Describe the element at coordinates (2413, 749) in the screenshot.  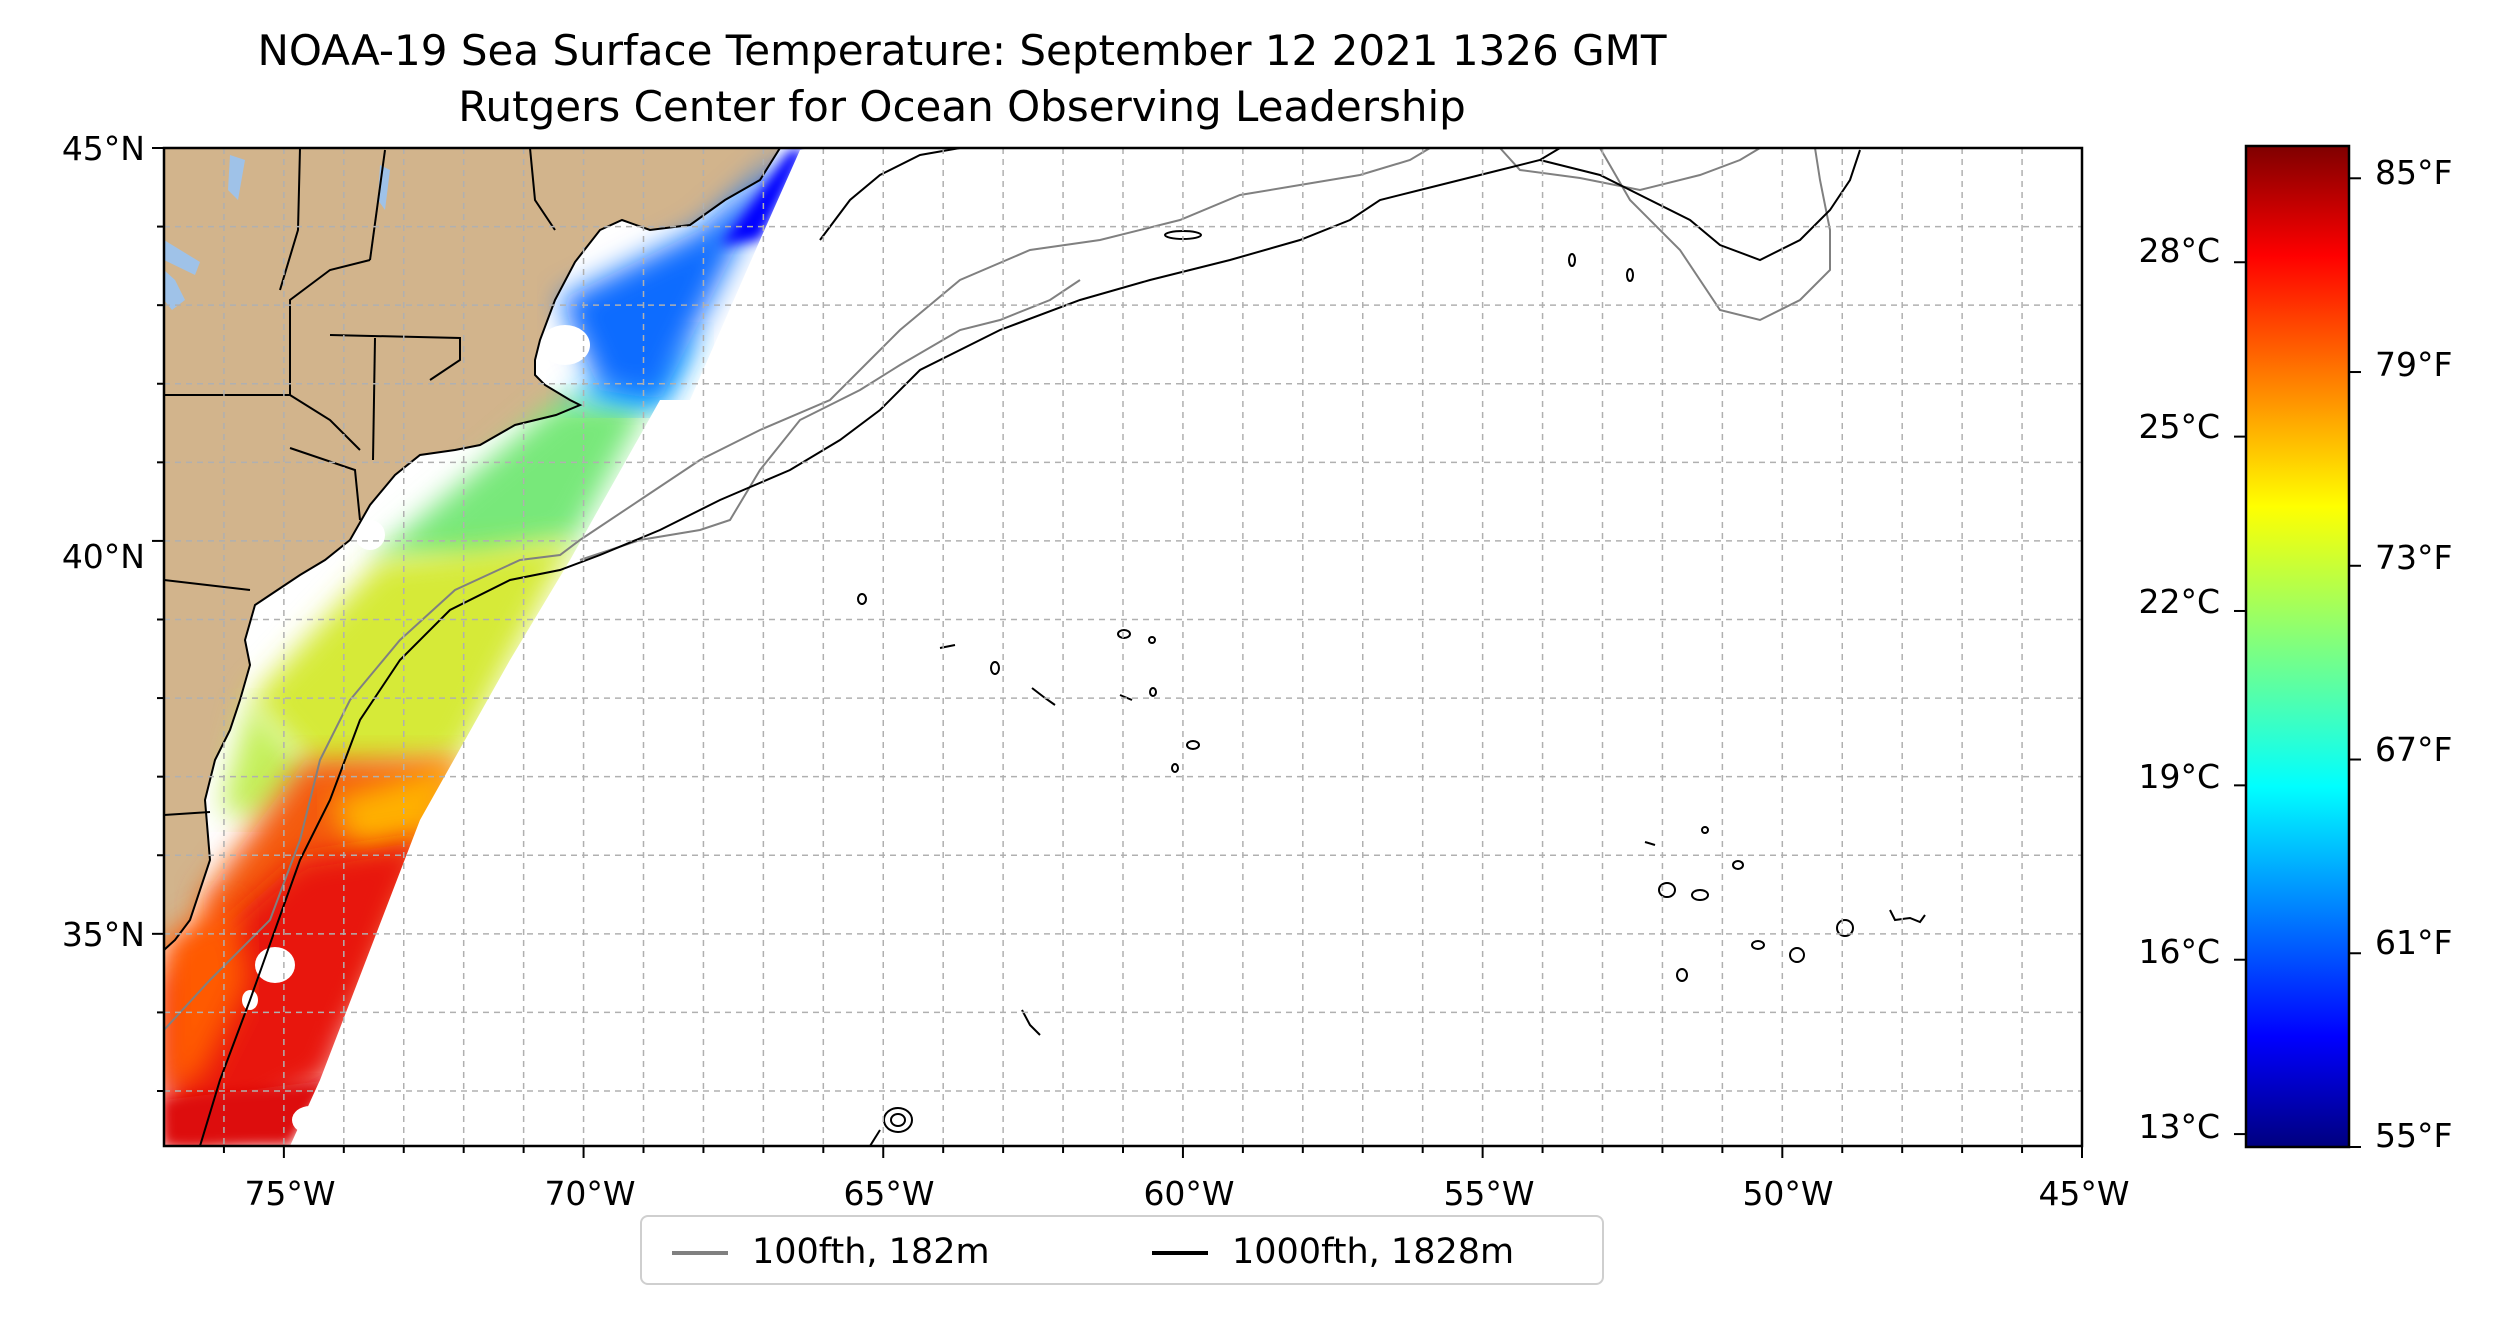
I see `fahrenheit-tick-label: 67°F` at that location.